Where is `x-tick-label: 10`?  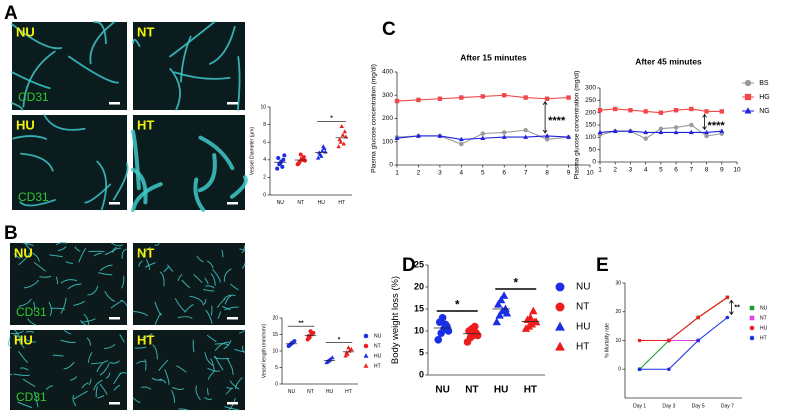
x-tick-label: 10 is located at coordinates (737, 170).